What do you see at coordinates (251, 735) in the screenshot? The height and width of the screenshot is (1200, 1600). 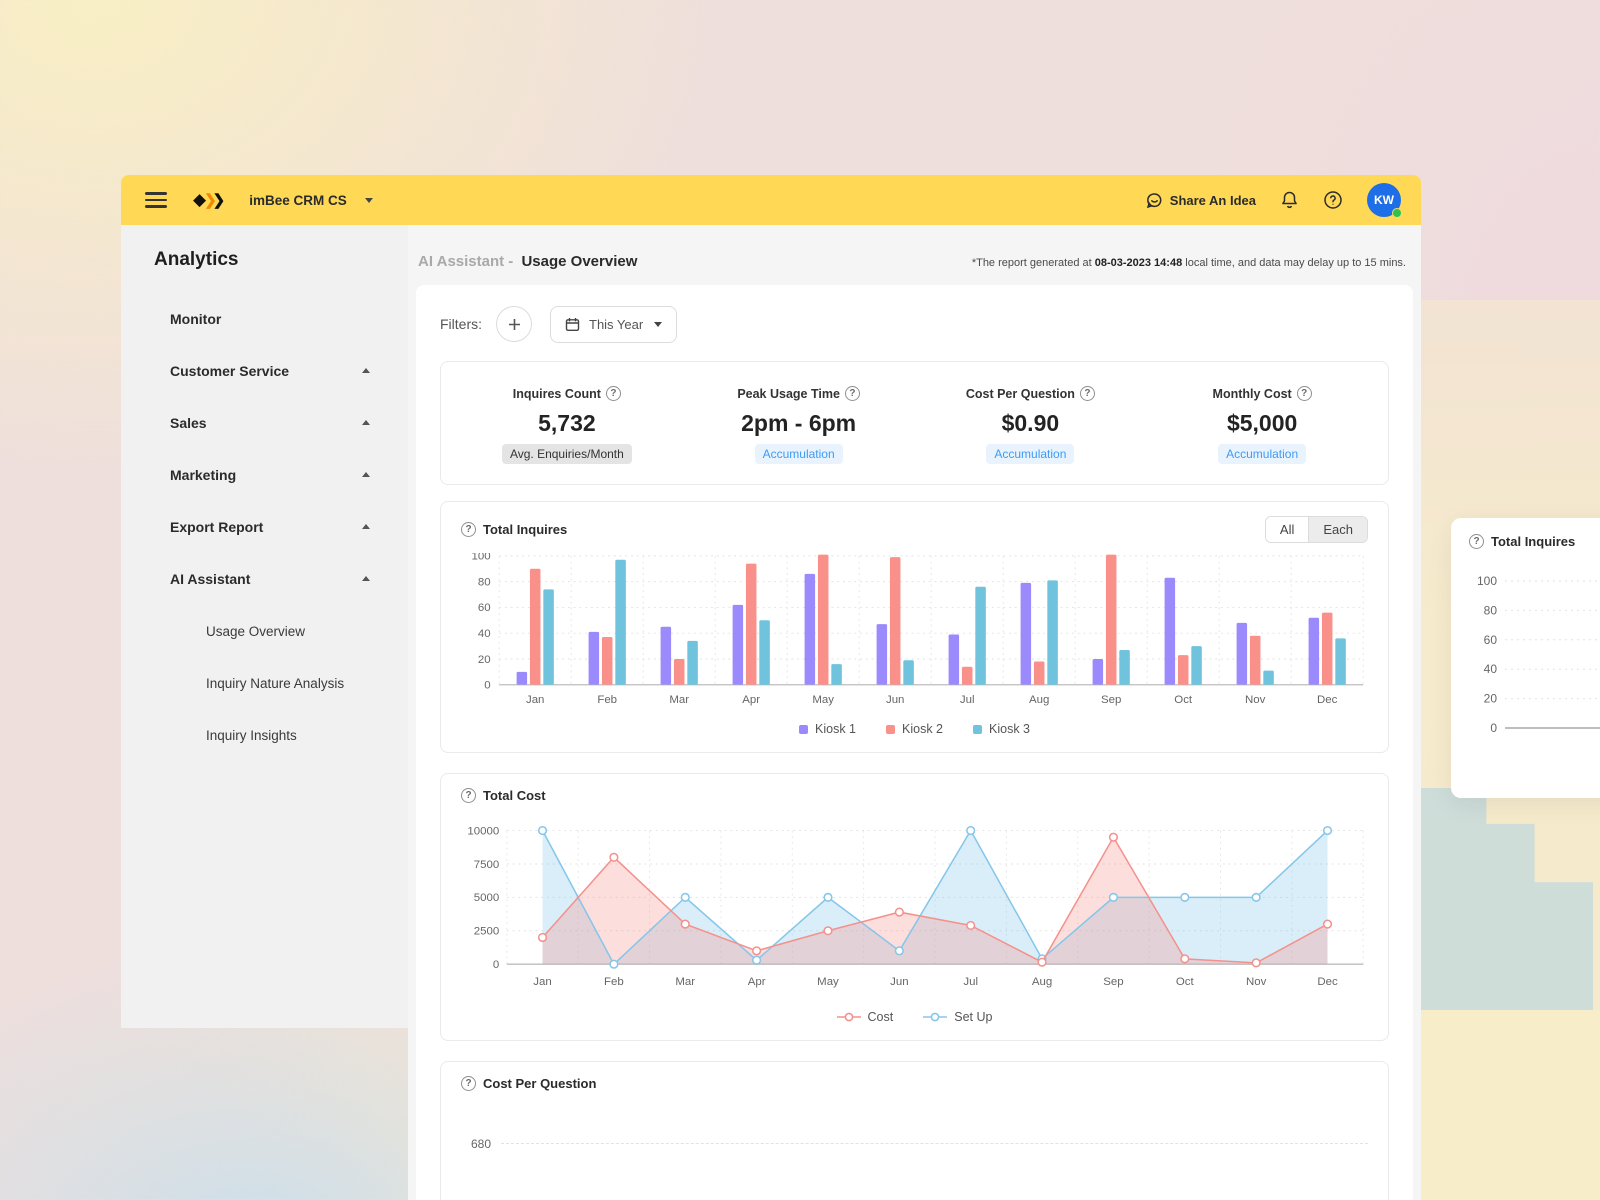 I see `sidebar-item-inquiry-insights: Inquiry Insights` at bounding box center [251, 735].